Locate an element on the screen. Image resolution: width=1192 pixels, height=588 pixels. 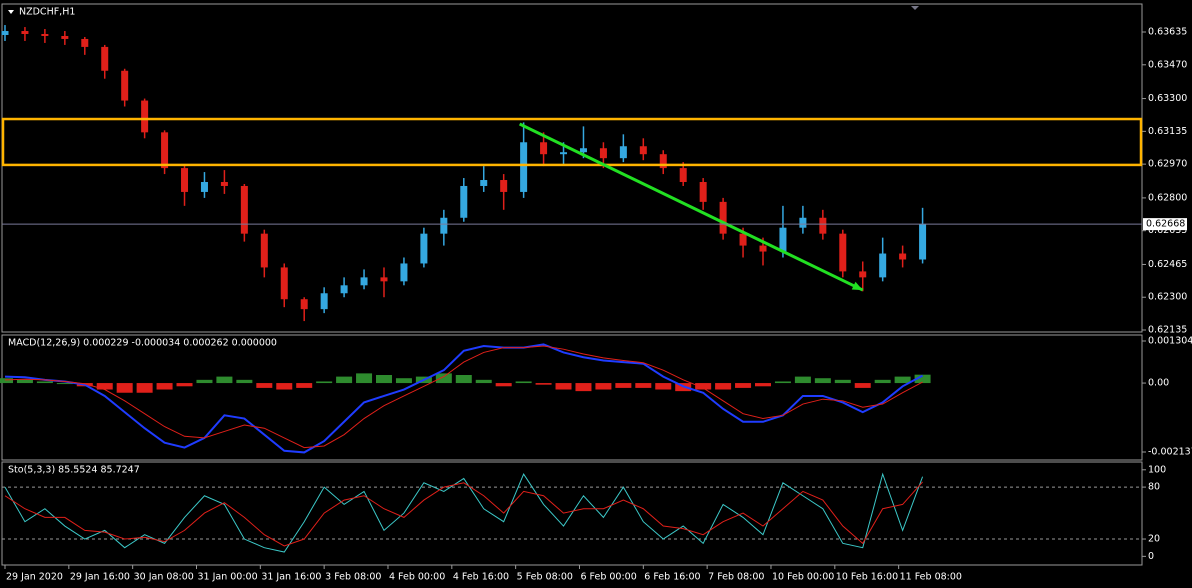
x-tick-label: 11 Feb 08:00 is located at coordinates (931, 577).